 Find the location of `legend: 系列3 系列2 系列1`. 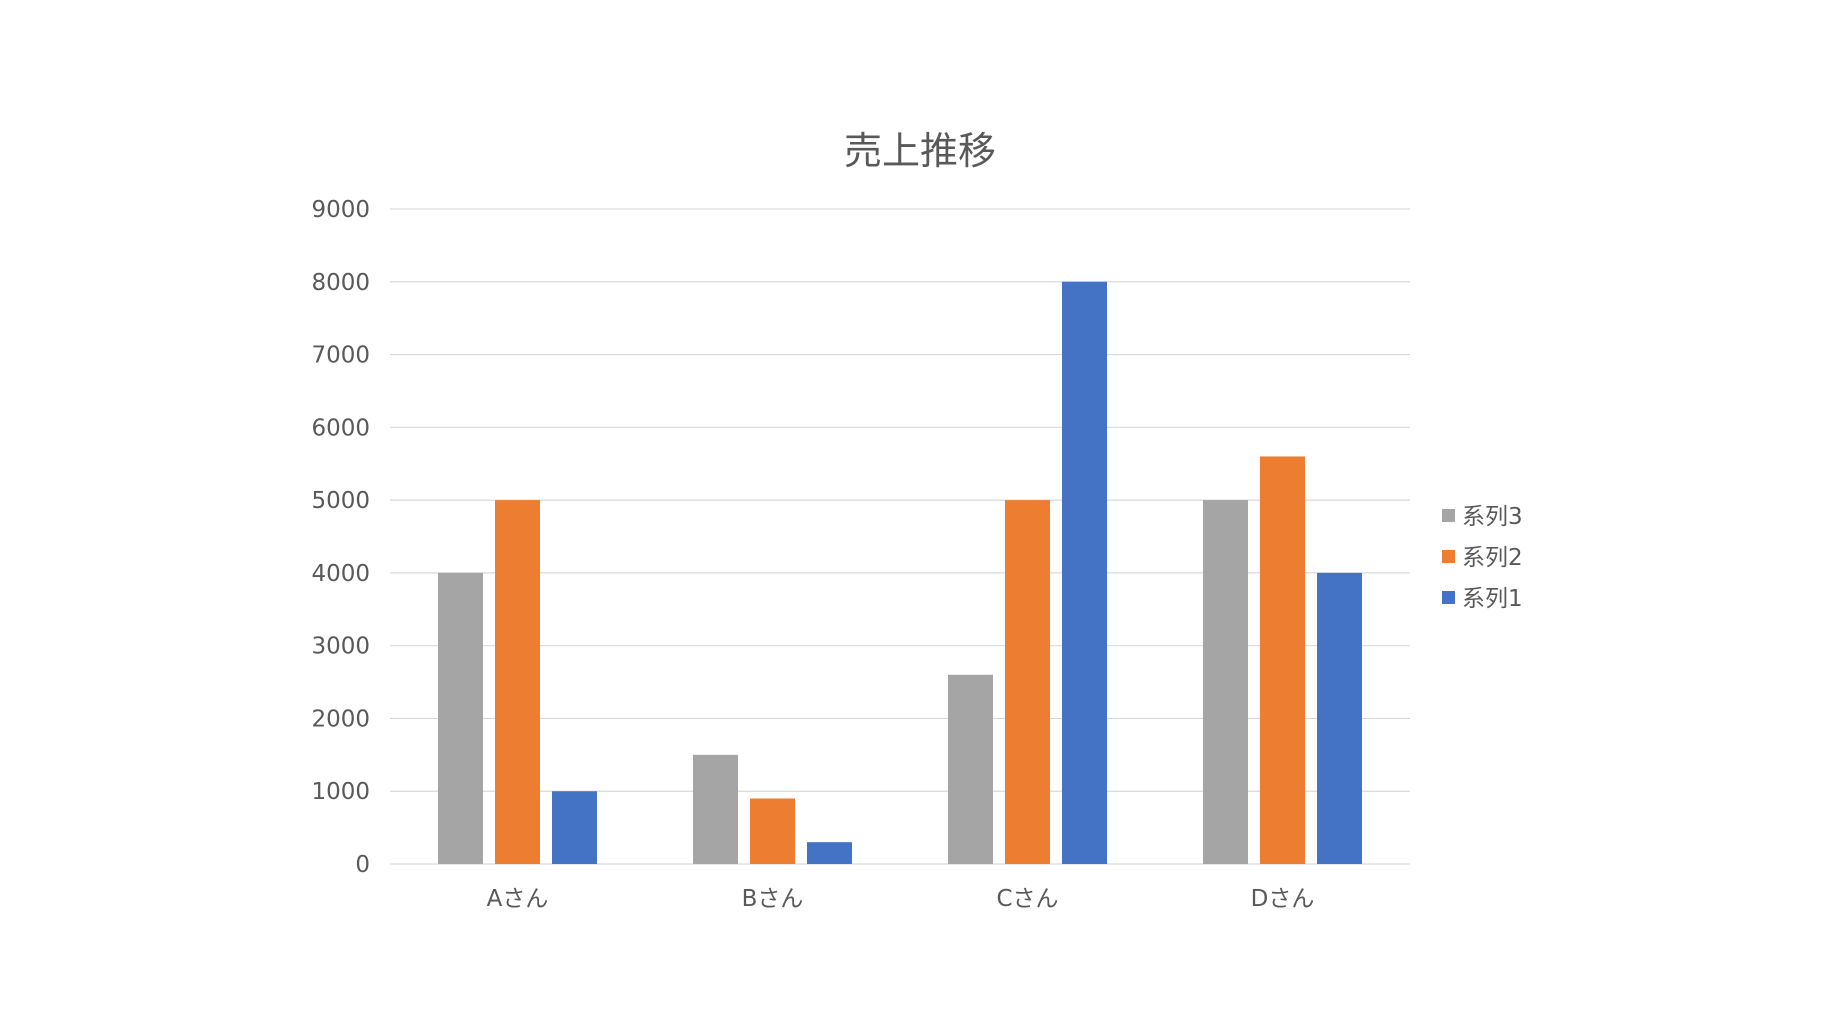

legend: 系列3 系列2 系列1 is located at coordinates (1482, 558).